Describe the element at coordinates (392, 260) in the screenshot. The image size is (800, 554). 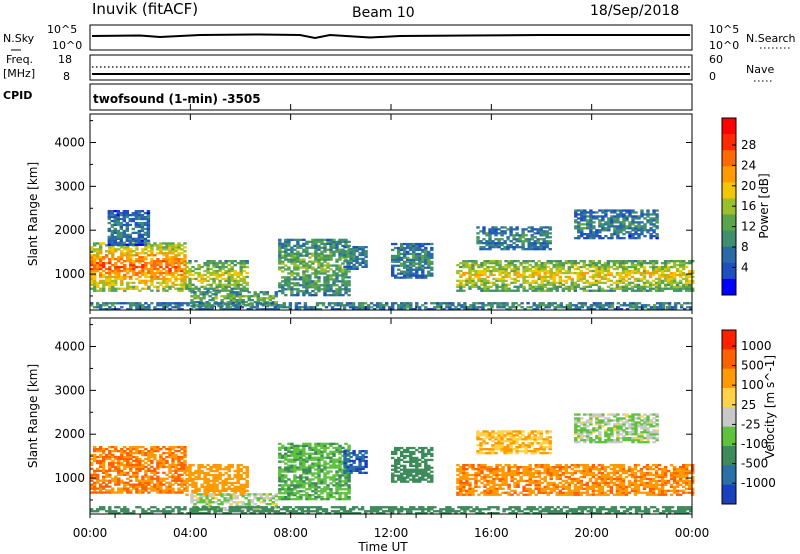
I see `power-echo-marks` at that location.